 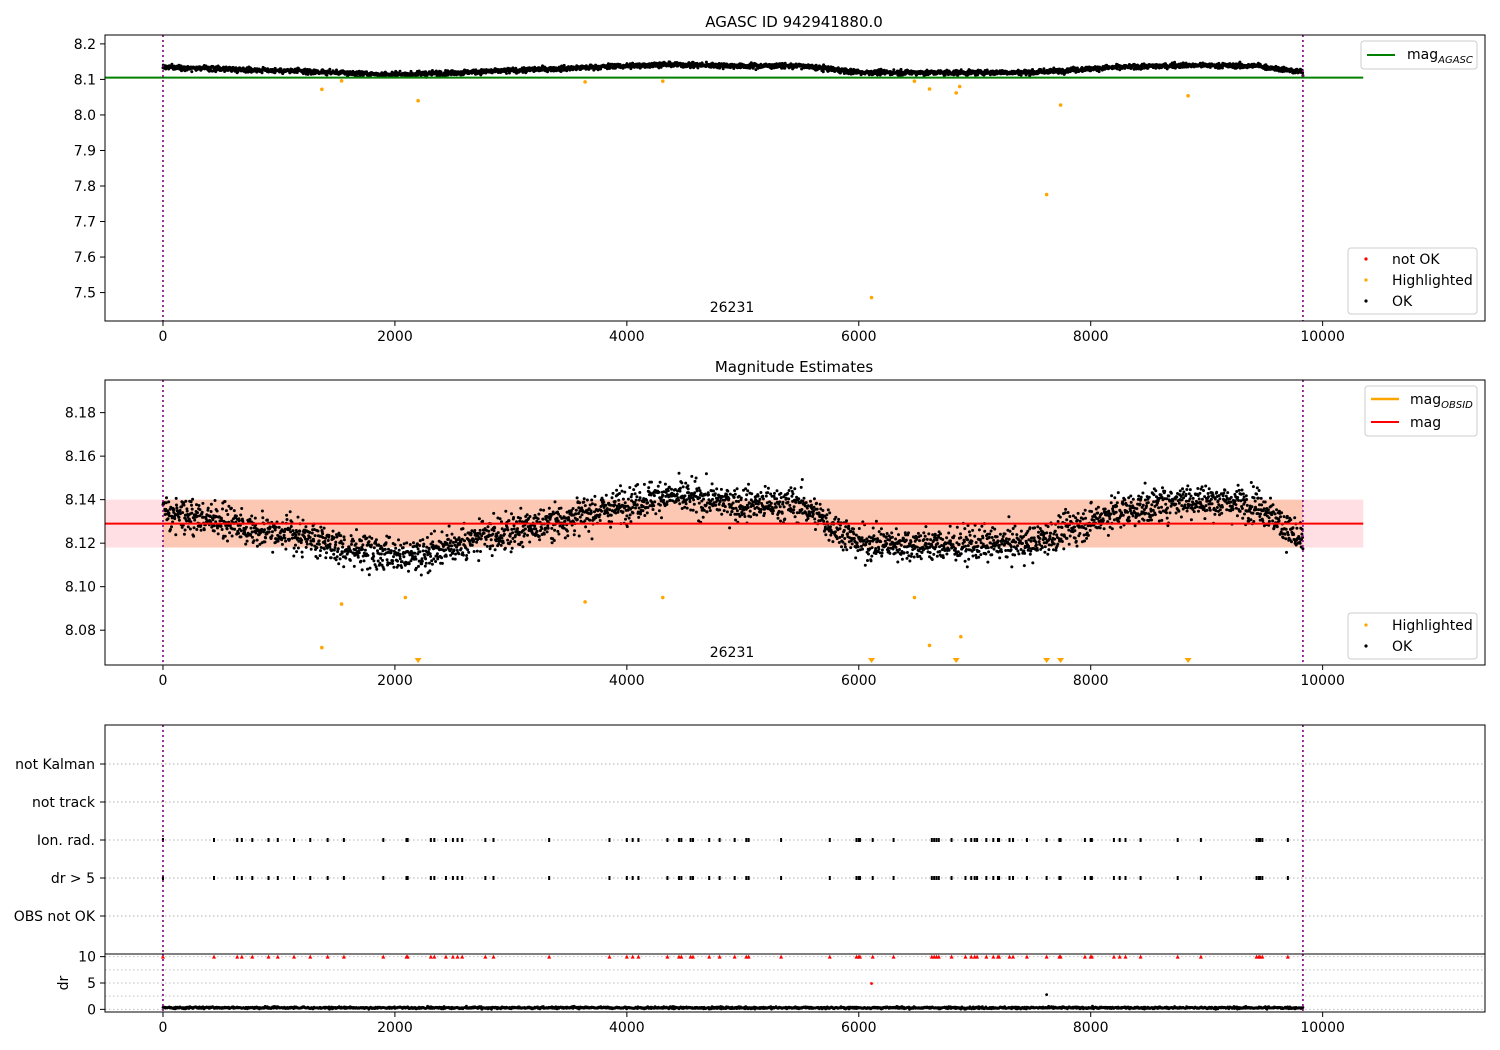 I want to click on agasc-ytick-label: 7.8, so click(x=85, y=187).